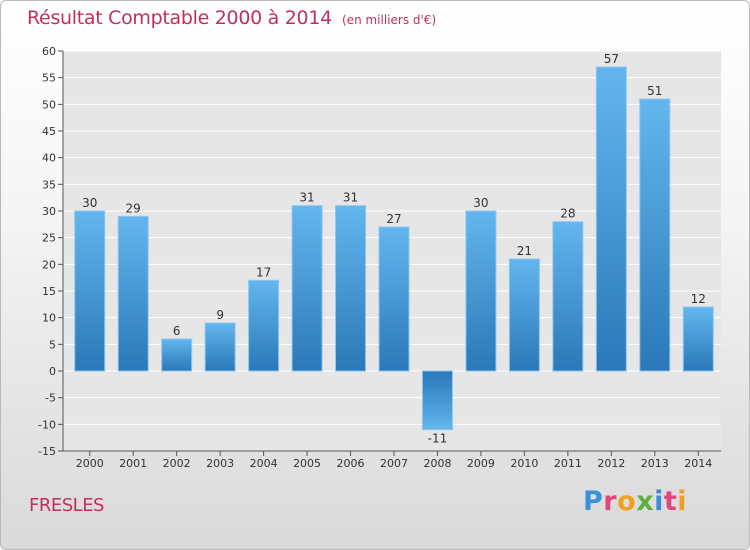 This screenshot has width=750, height=550. What do you see at coordinates (133, 208) in the screenshot?
I see `bar-value-label: 29` at bounding box center [133, 208].